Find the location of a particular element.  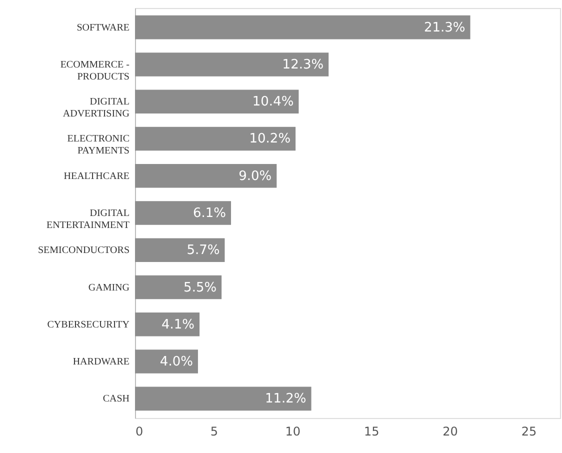

y-tick-label: SEMICONDUCTORS is located at coordinates (84, 250).